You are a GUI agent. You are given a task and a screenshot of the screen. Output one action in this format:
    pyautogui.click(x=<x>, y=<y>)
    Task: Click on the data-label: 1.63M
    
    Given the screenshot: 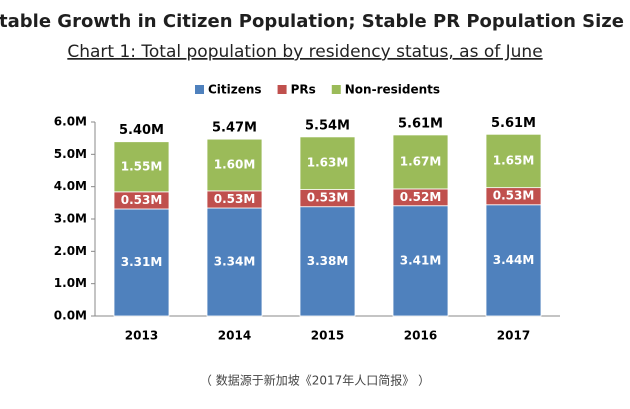 What is the action you would take?
    pyautogui.click(x=328, y=163)
    